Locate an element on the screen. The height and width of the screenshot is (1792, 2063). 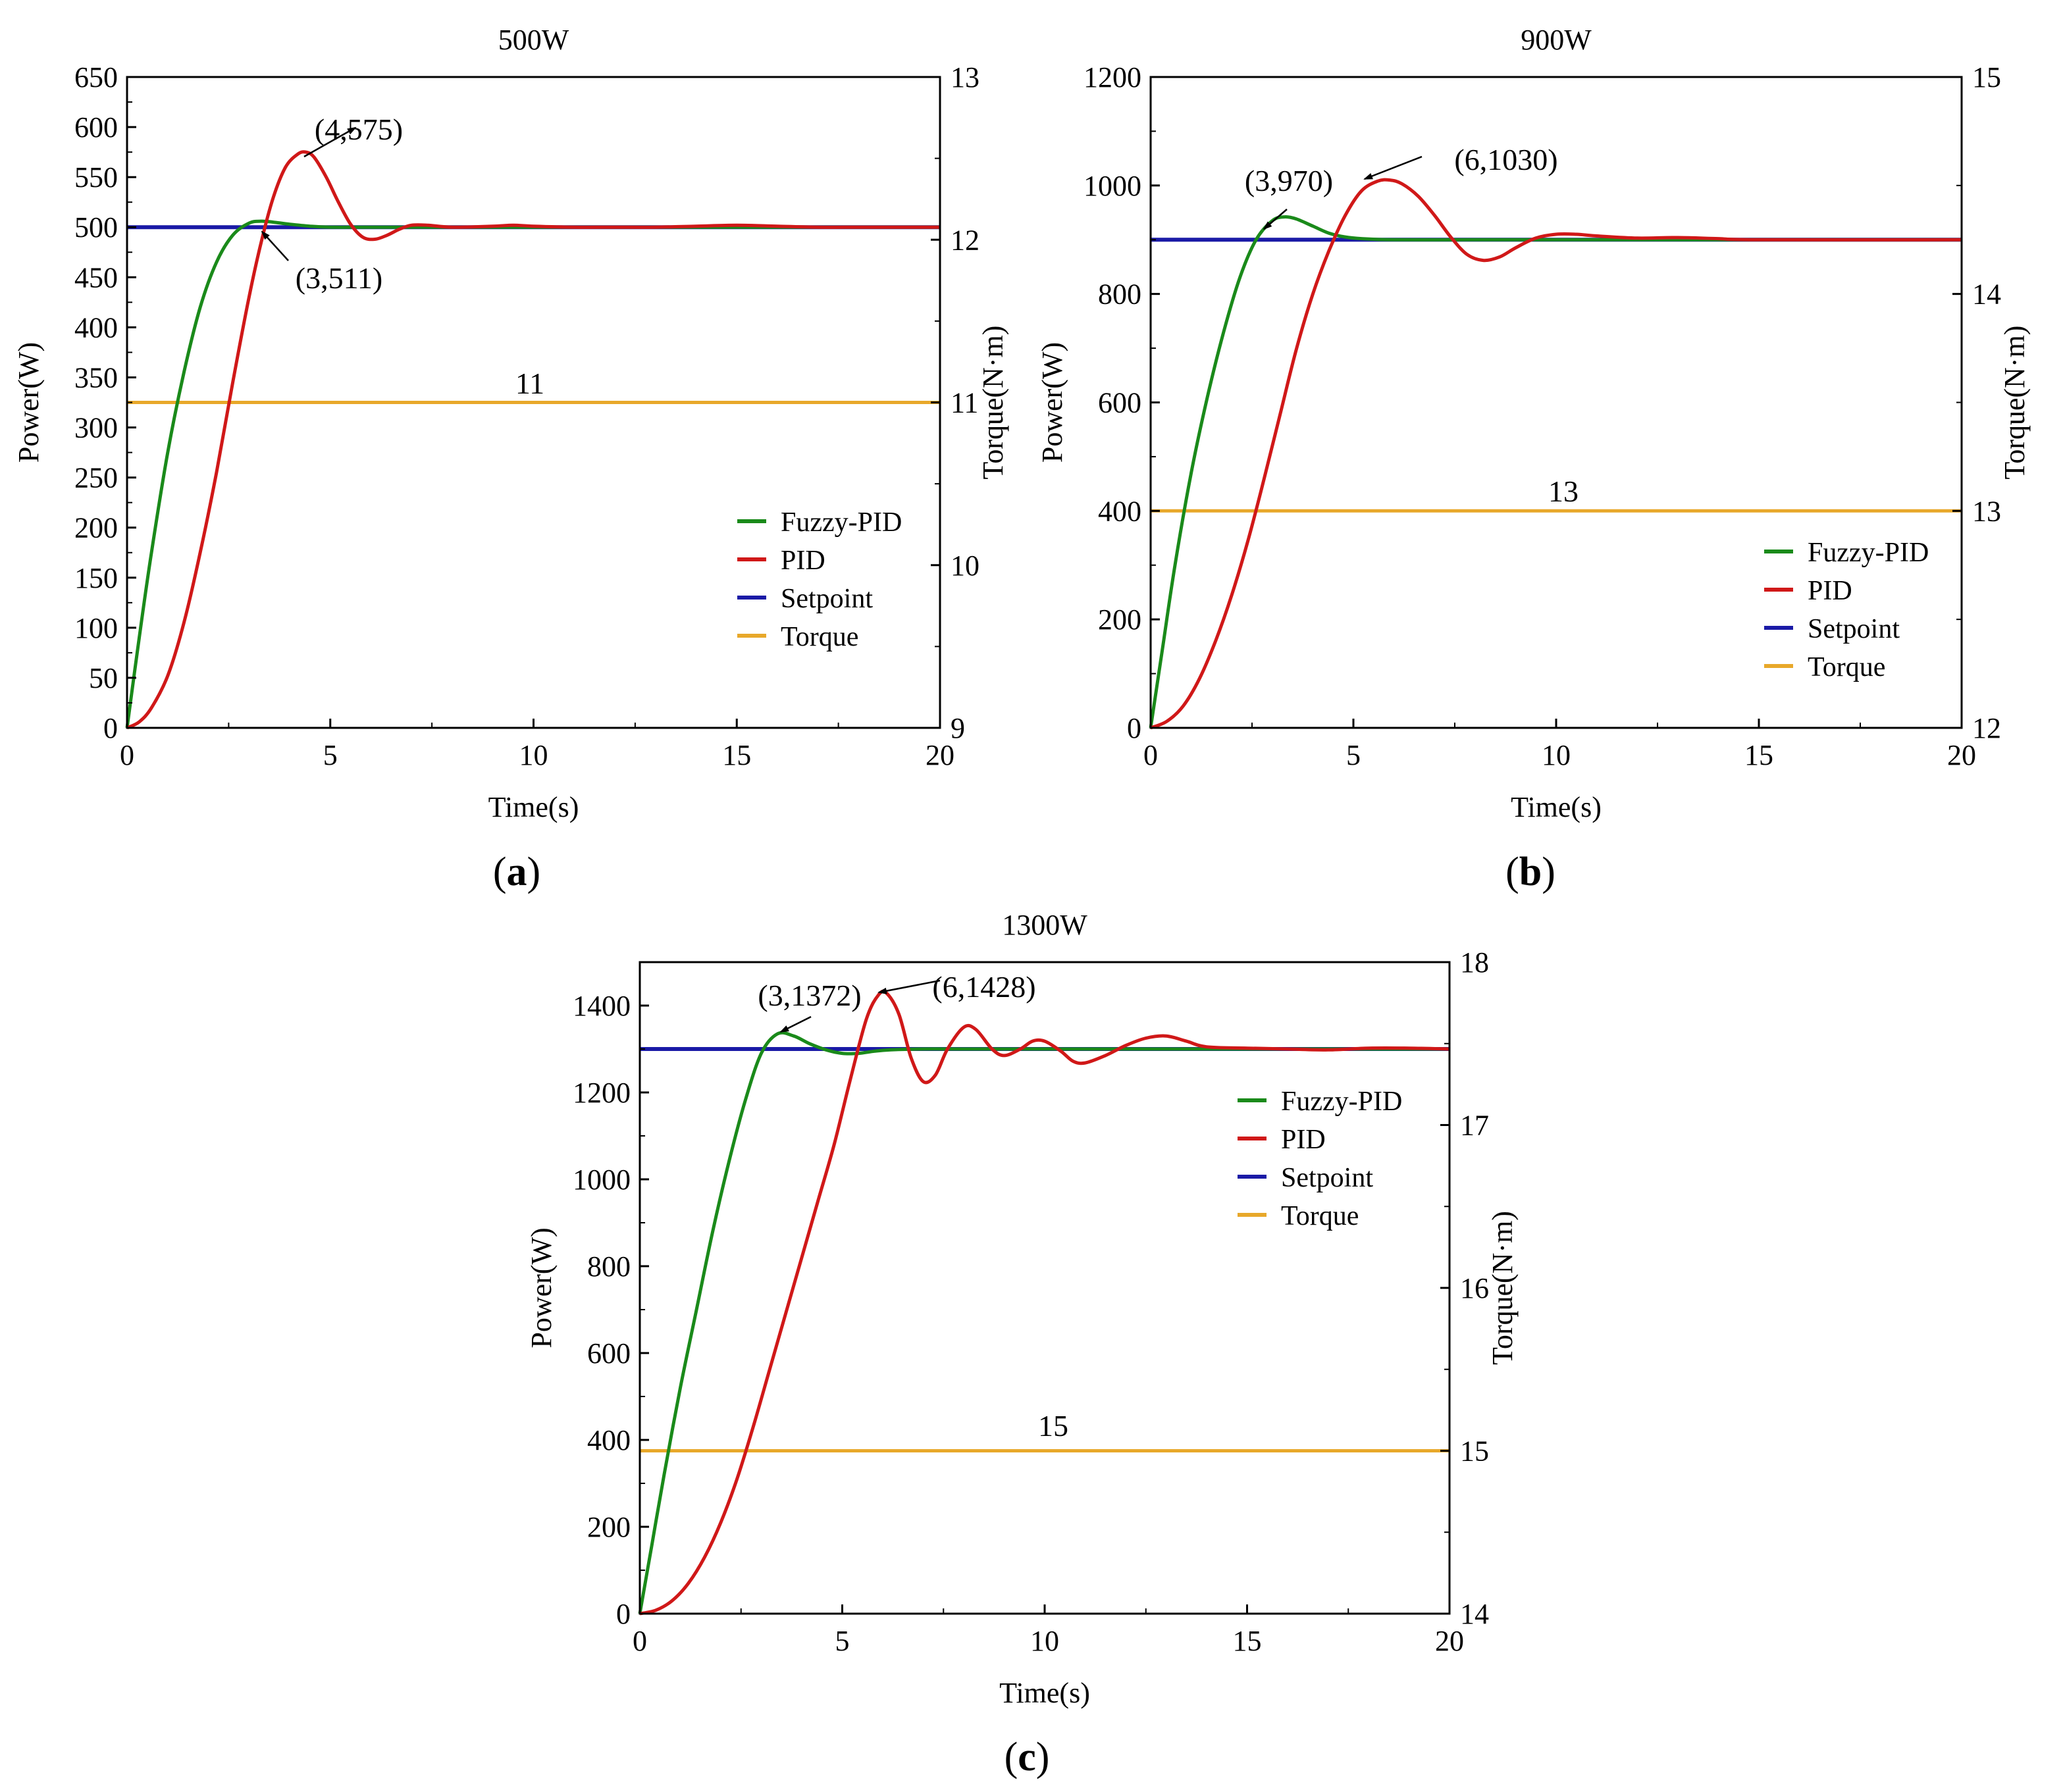
y-tick-label: 350 is located at coordinates (96, 377).